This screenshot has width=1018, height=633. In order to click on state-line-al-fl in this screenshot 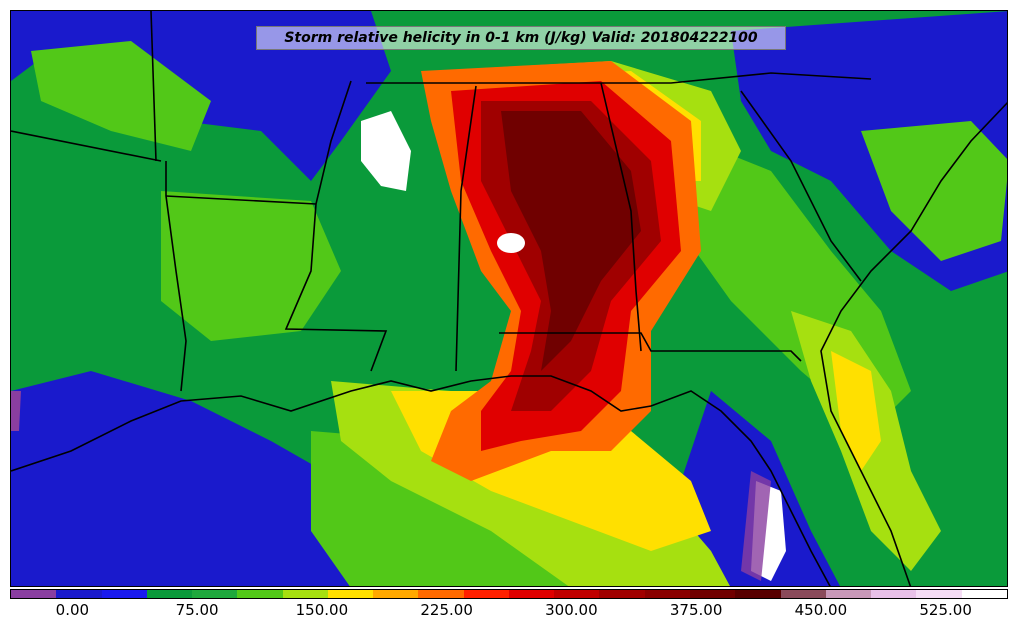, I will do `click(650, 347)`.